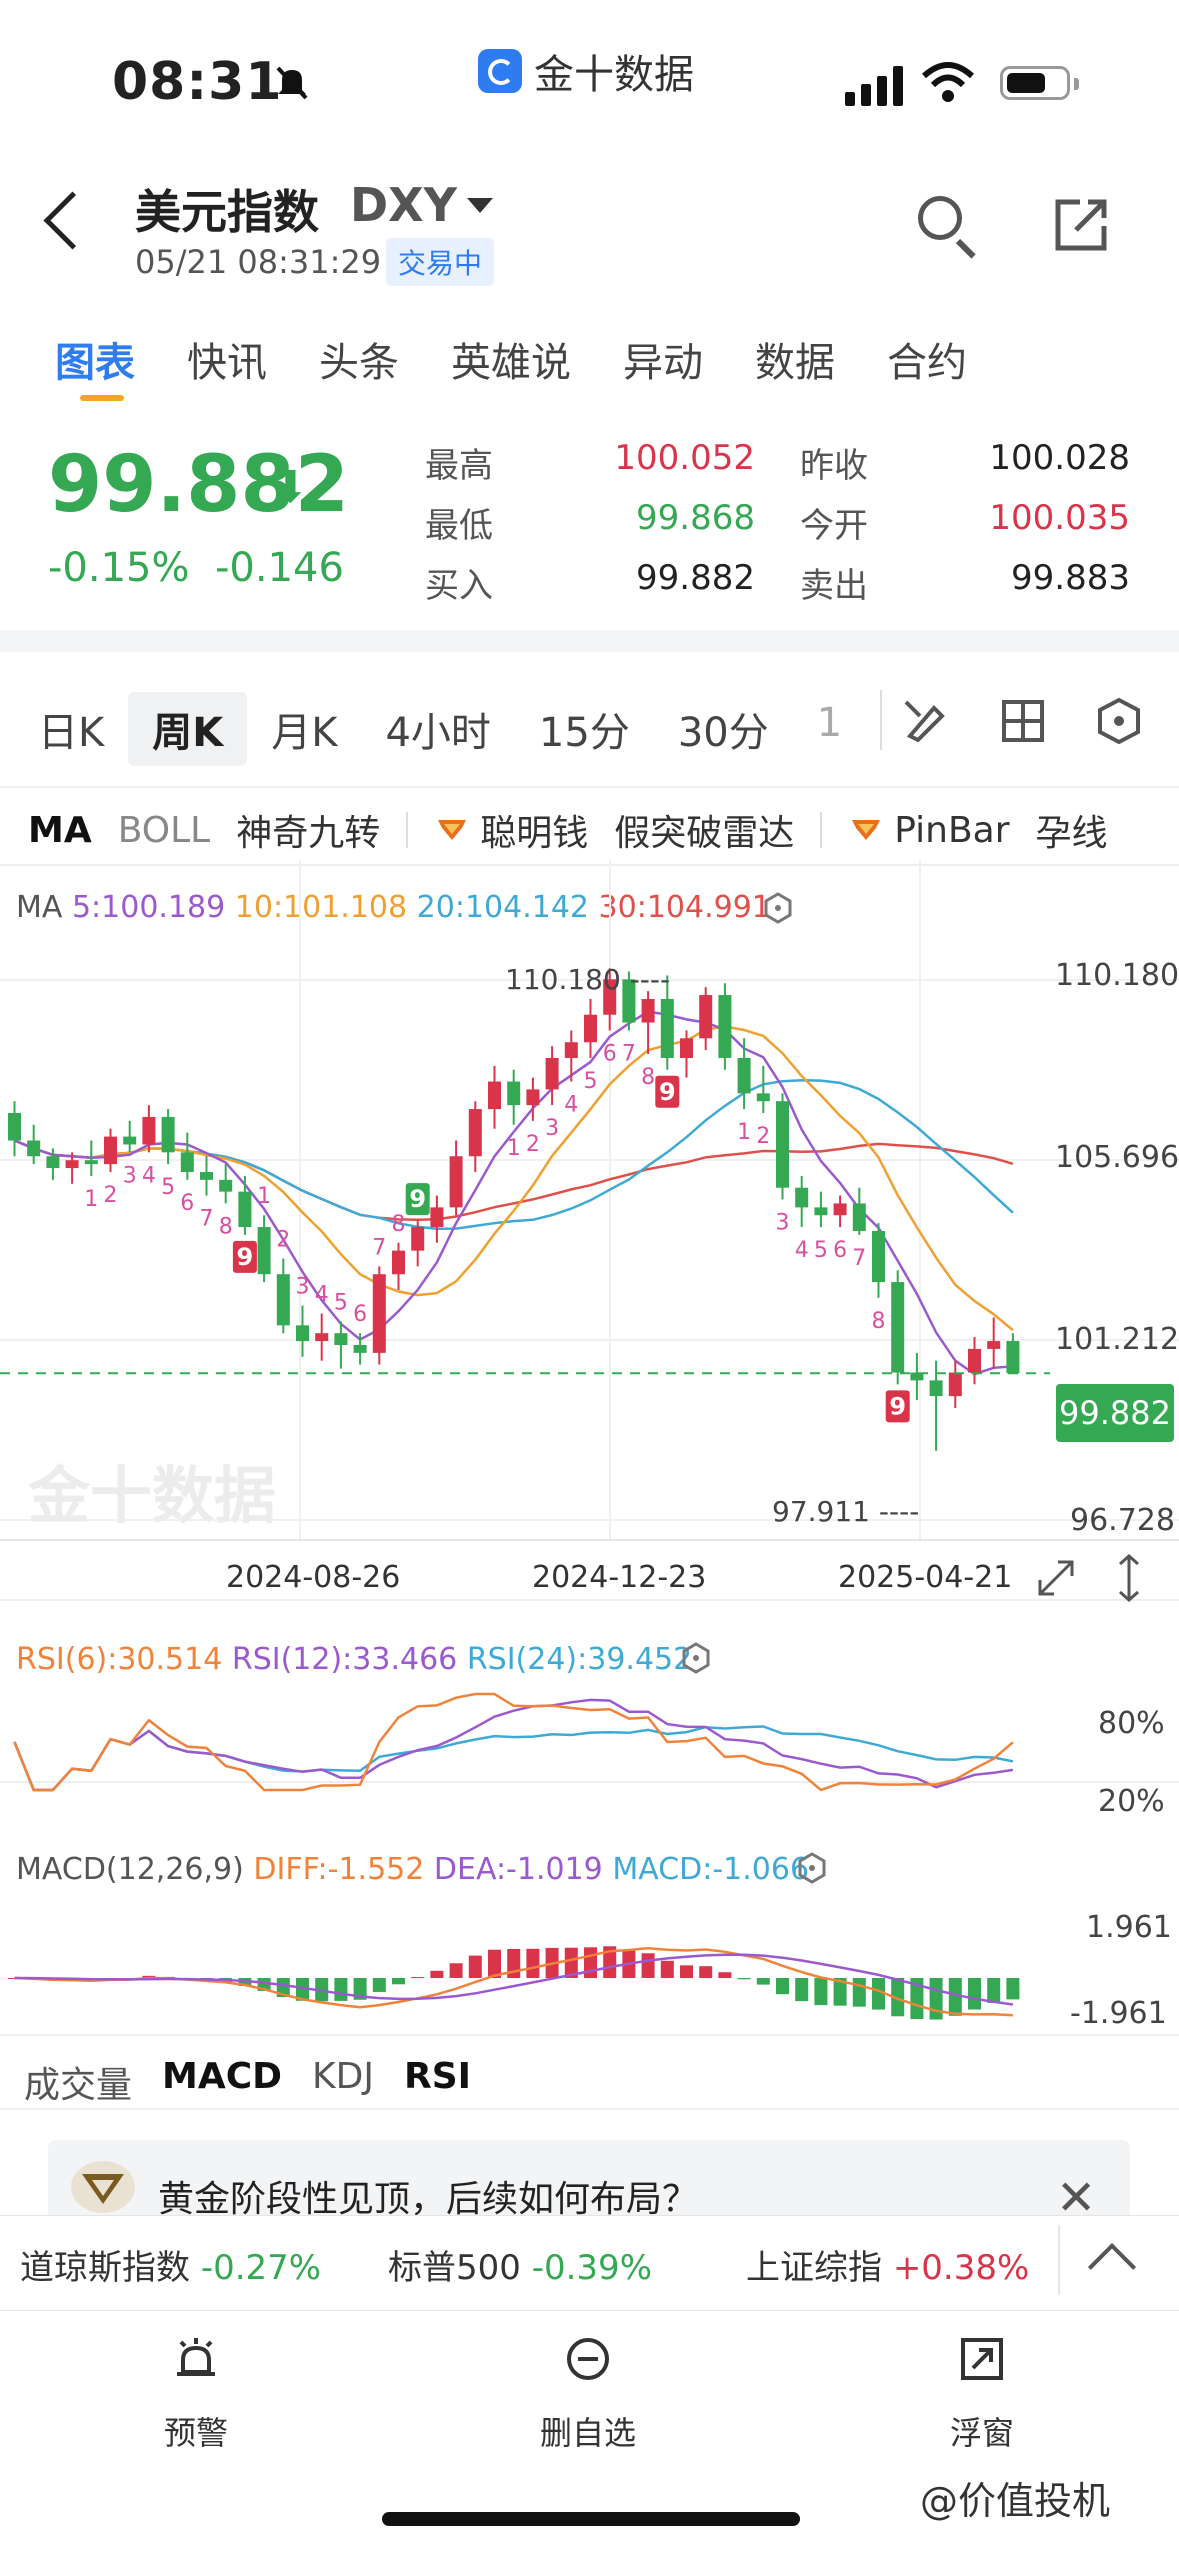  I want to click on indicator-nine-turn: 神奇九转, so click(308, 833).